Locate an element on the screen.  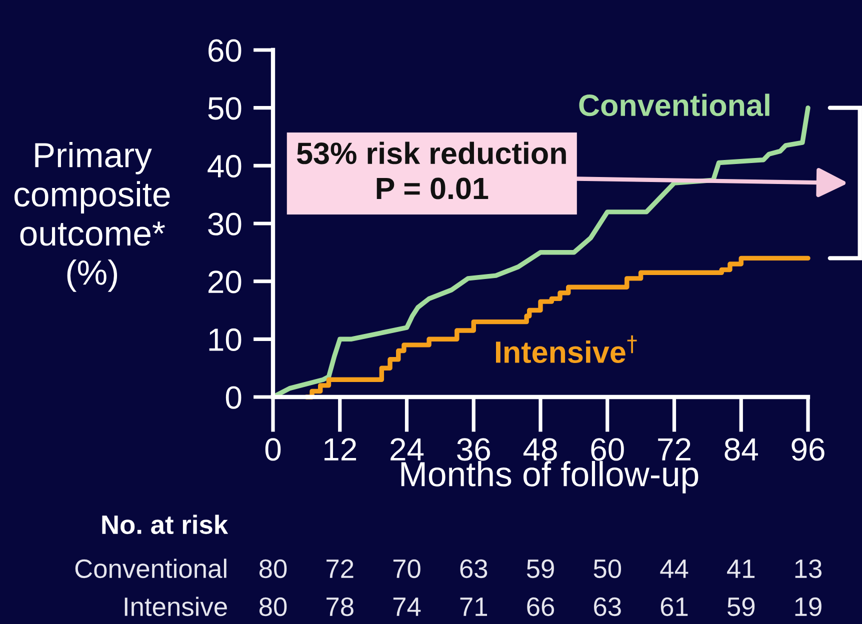
text: 41 is located at coordinates (741, 569).